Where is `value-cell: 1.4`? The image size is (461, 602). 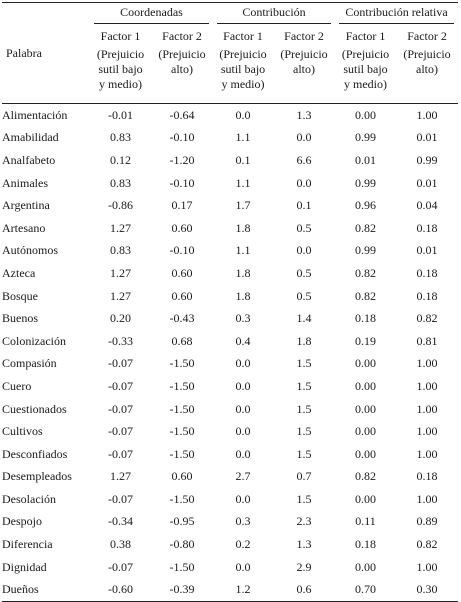 value-cell: 1.4 is located at coordinates (304, 318).